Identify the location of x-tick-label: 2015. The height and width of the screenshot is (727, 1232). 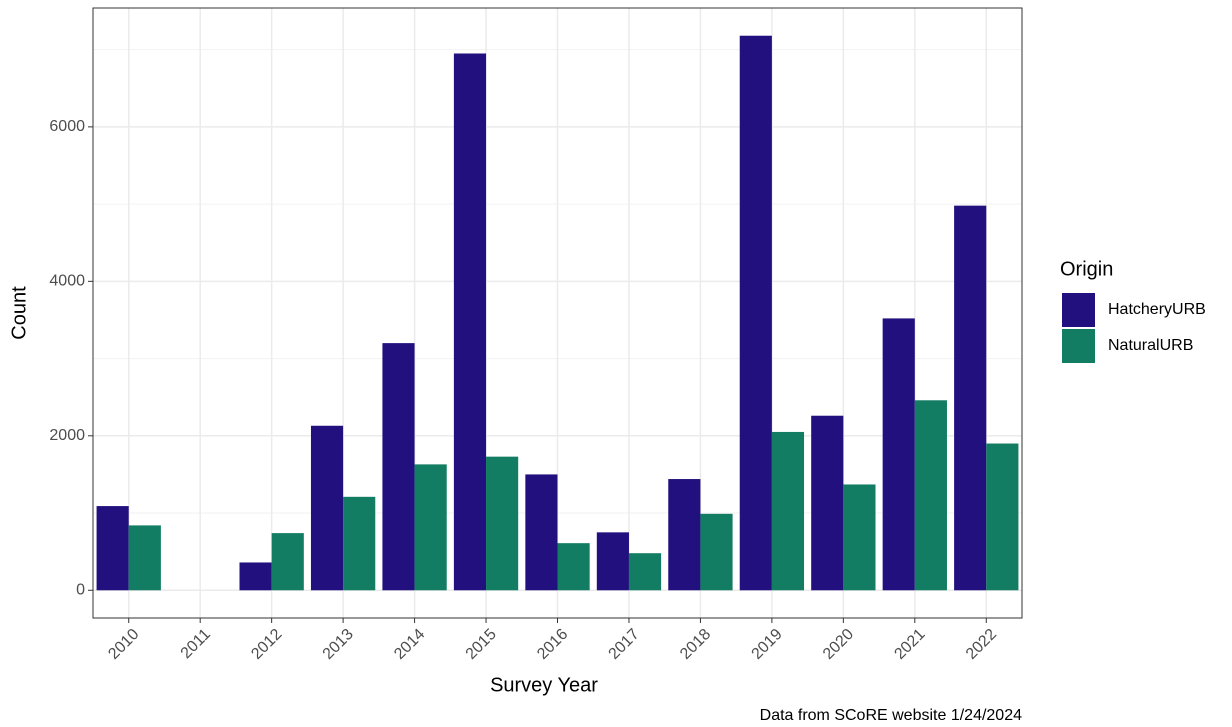
(481, 644).